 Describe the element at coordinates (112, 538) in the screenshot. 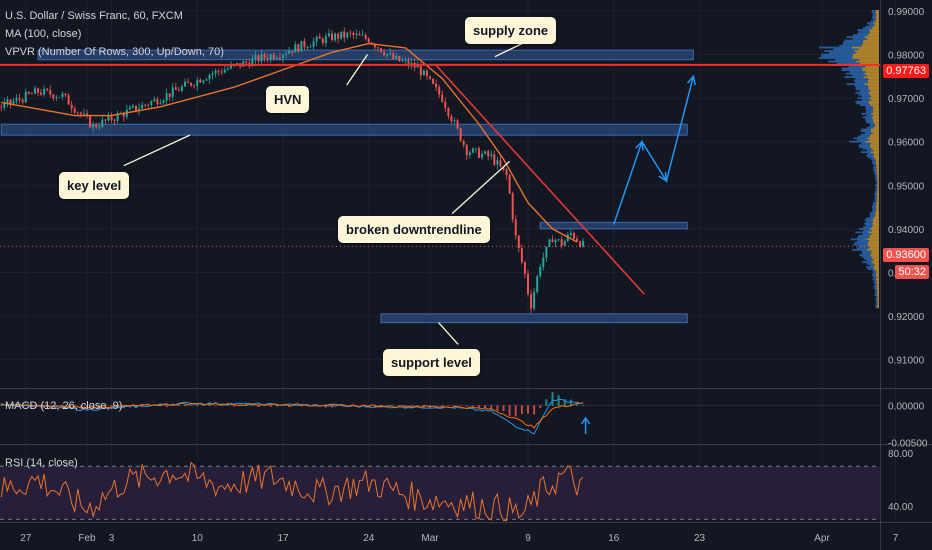

I see `time-axis-tick-2: 3` at that location.